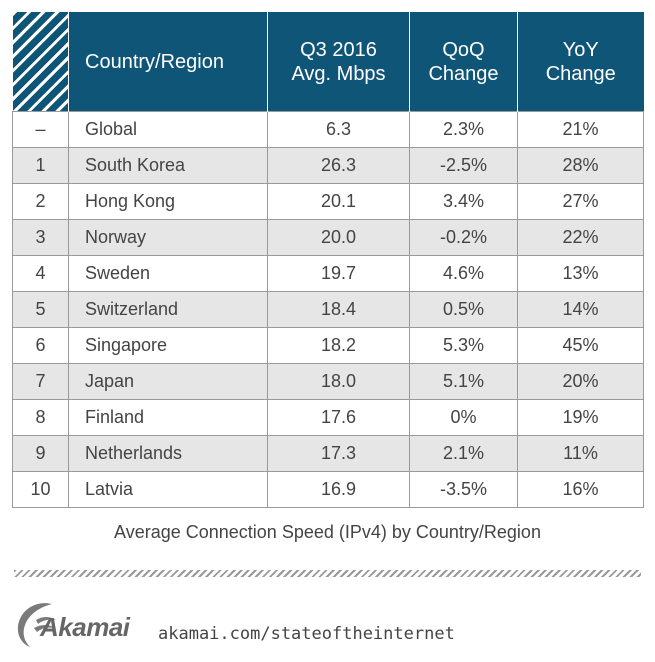 The height and width of the screenshot is (662, 655). Describe the element at coordinates (40, 165) in the screenshot. I see `rank-cell: 1` at that location.